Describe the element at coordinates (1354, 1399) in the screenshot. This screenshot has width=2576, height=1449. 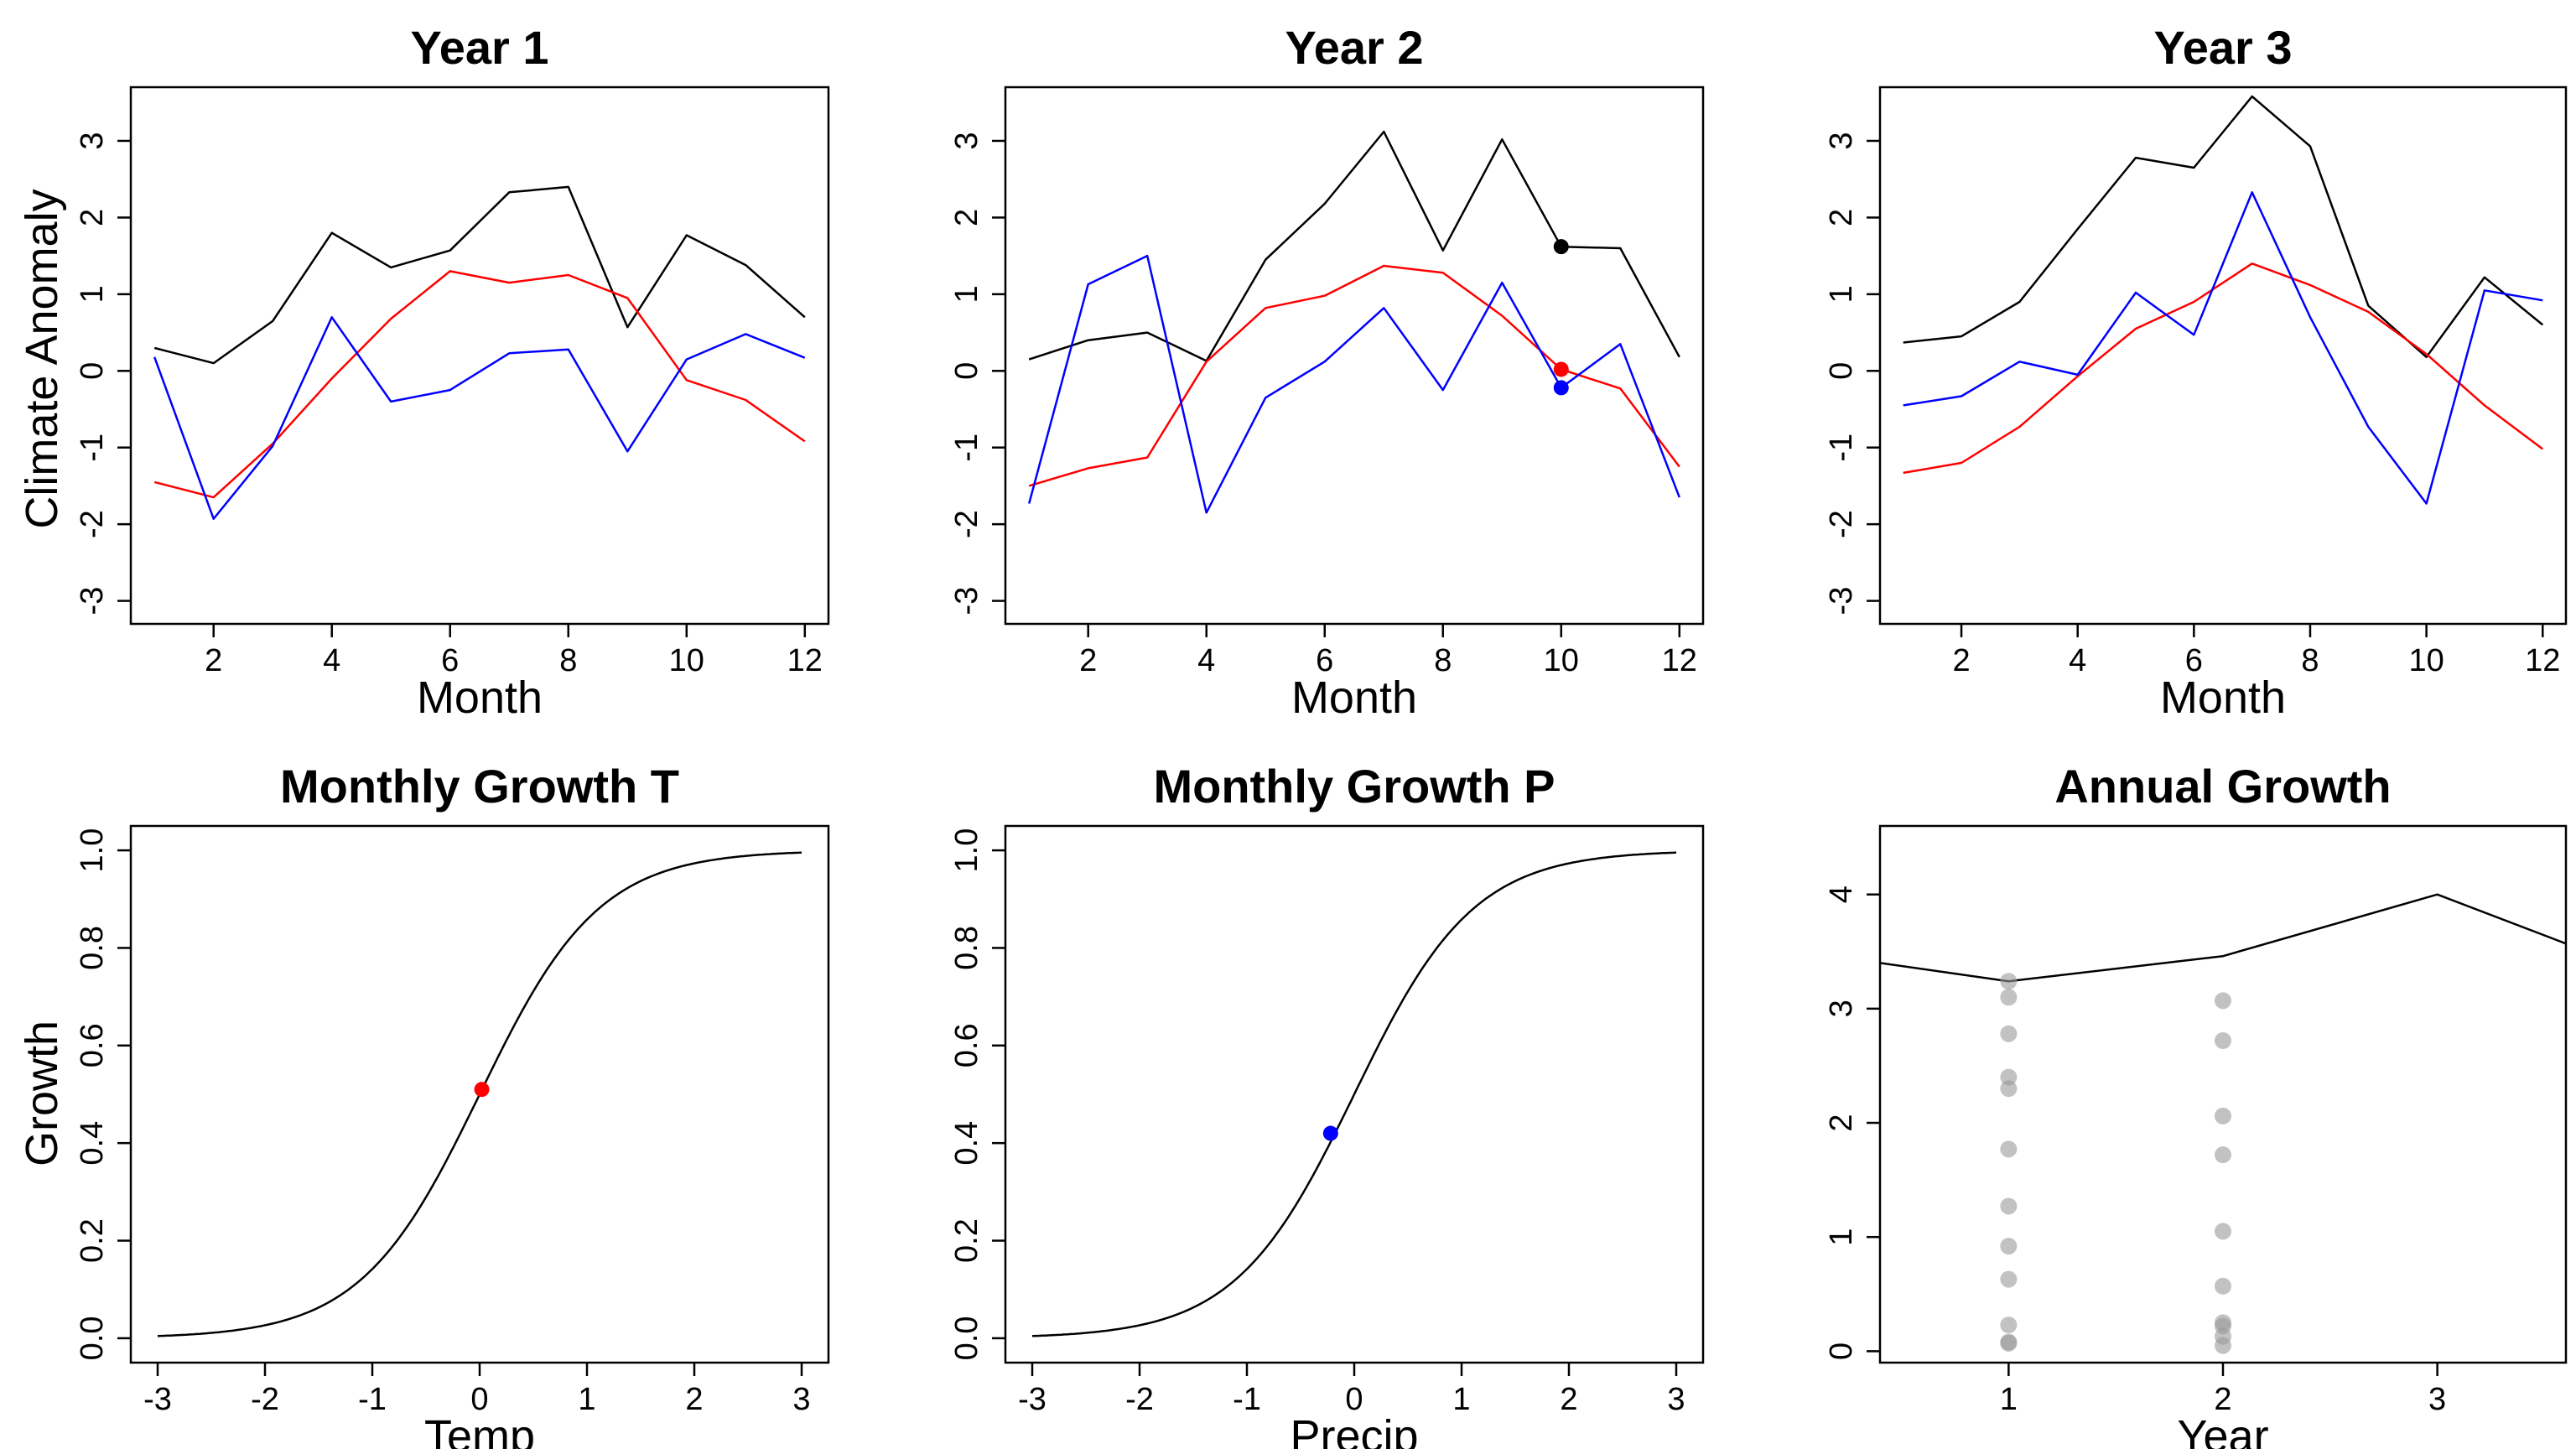
I see `x-tick-label: 0` at that location.